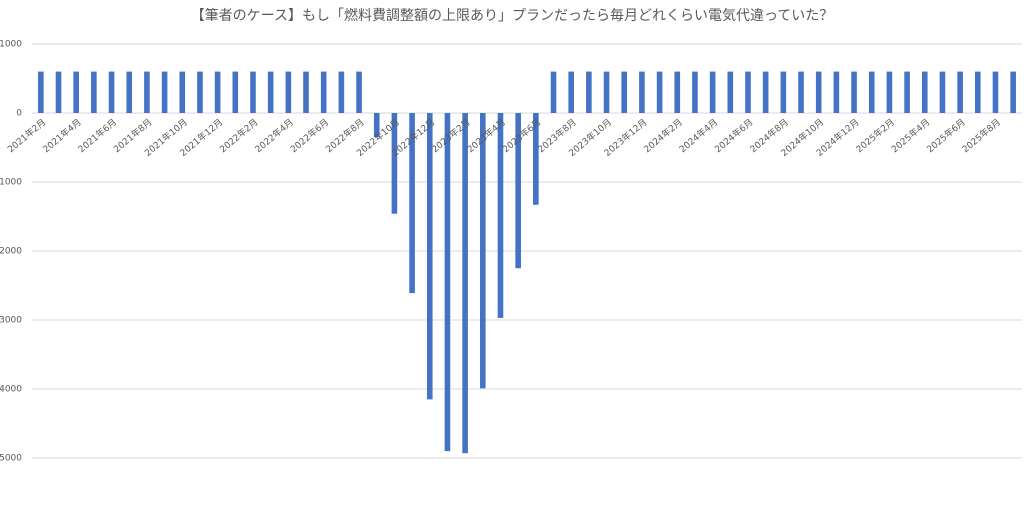 The height and width of the screenshot is (513, 1024). What do you see at coordinates (11, 183) in the screenshot?
I see `y-tick-label: -1000` at bounding box center [11, 183].